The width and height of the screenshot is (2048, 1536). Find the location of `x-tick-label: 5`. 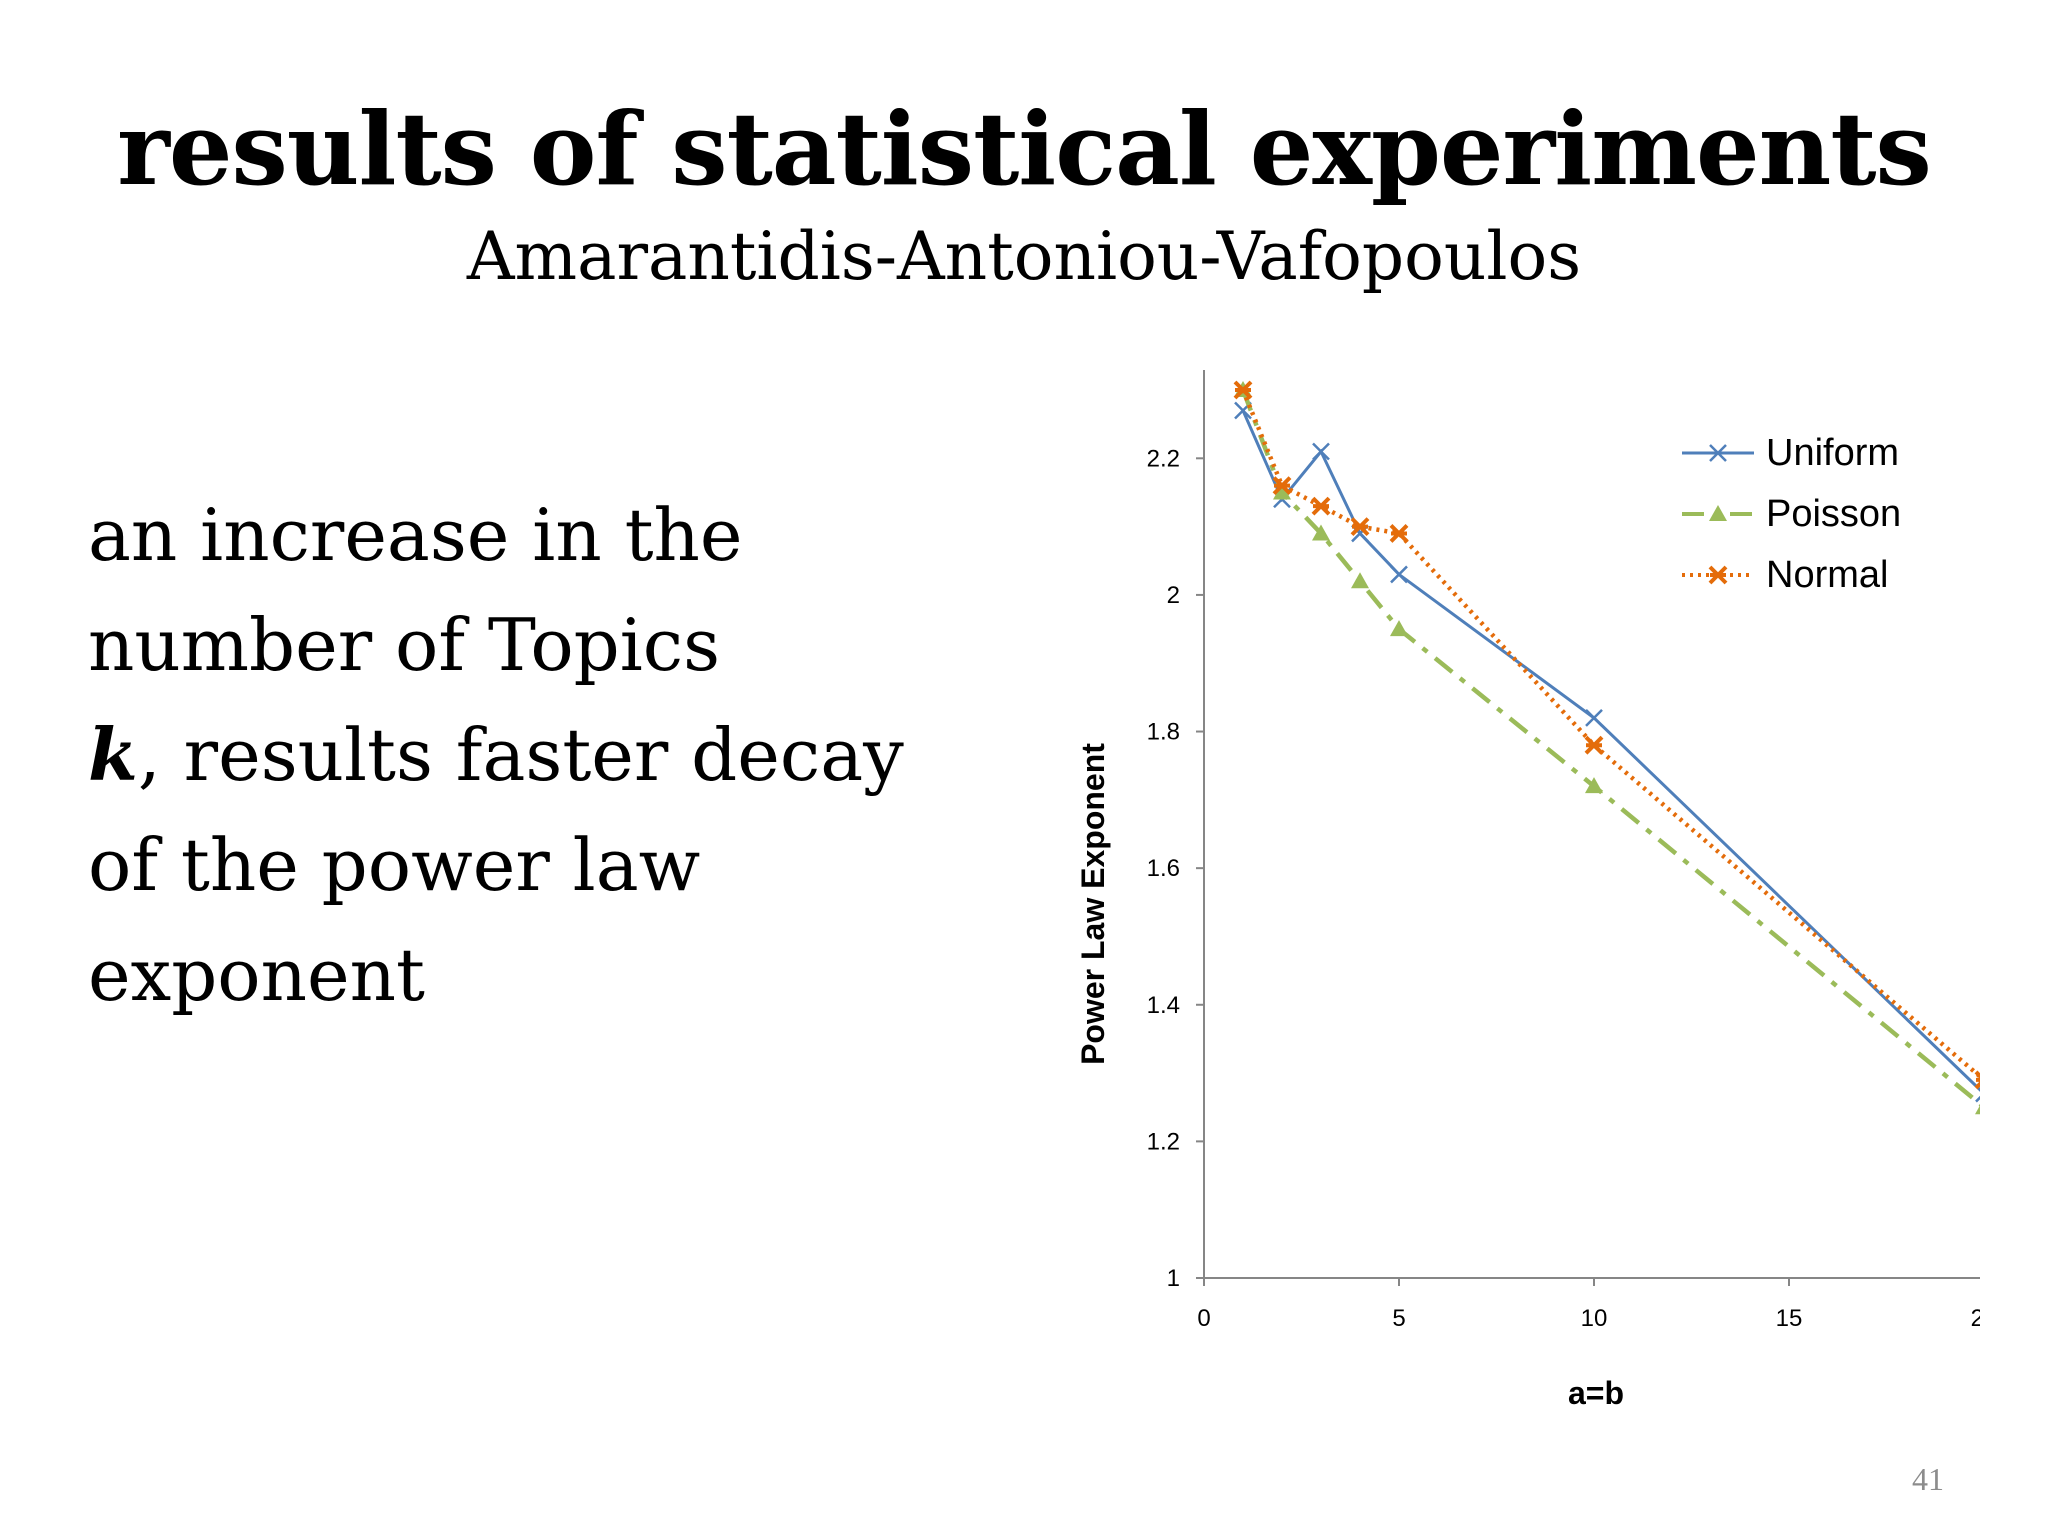

x-tick-label: 5 is located at coordinates (1398, 1318).